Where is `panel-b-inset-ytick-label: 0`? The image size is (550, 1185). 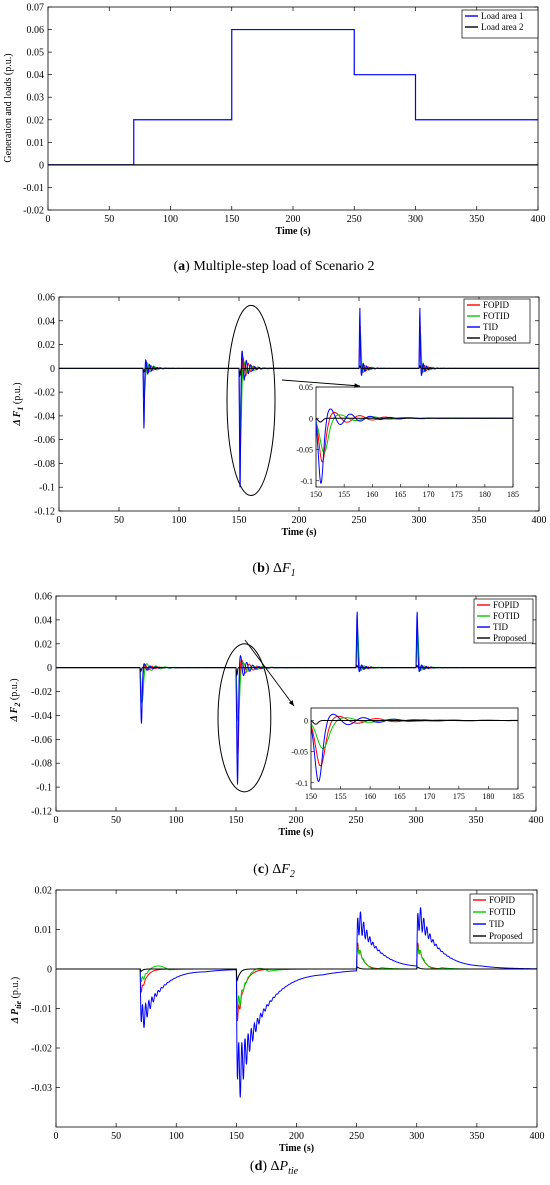 panel-b-inset-ytick-label: 0 is located at coordinates (311, 418).